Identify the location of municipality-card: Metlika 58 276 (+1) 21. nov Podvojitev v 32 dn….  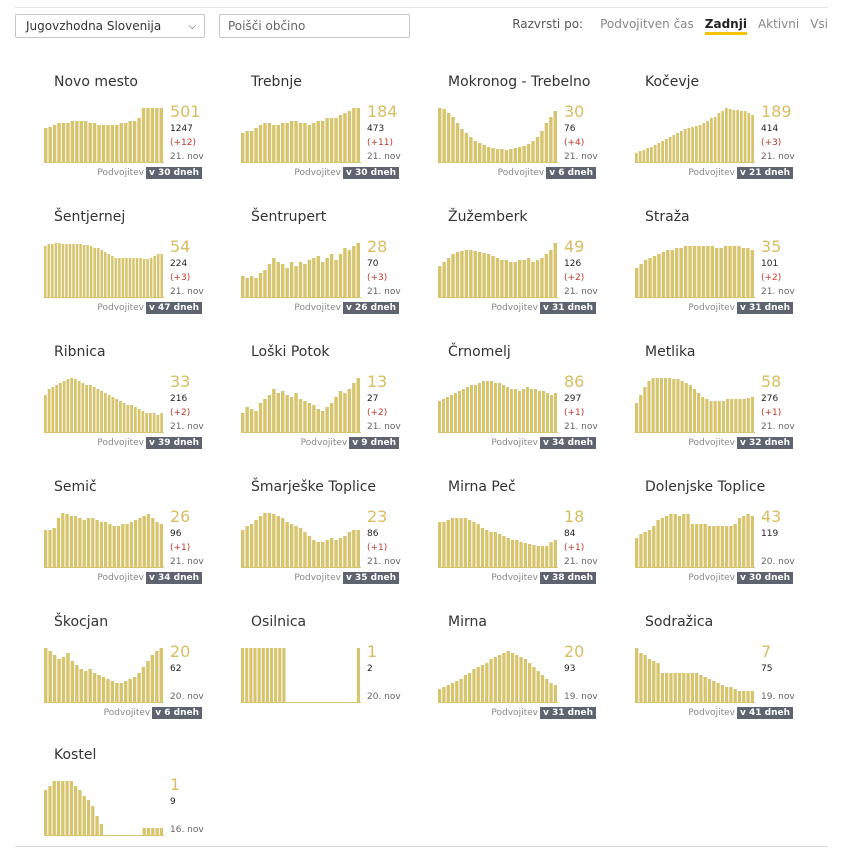
(724, 397).